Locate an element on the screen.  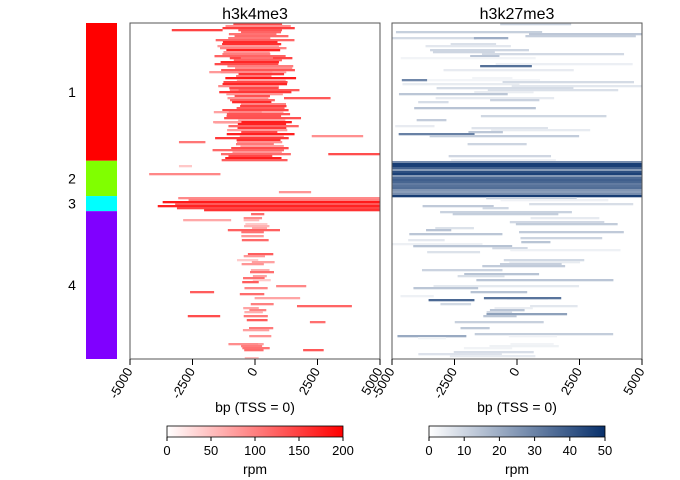
cluster-3-bar is located at coordinates (101, 204).